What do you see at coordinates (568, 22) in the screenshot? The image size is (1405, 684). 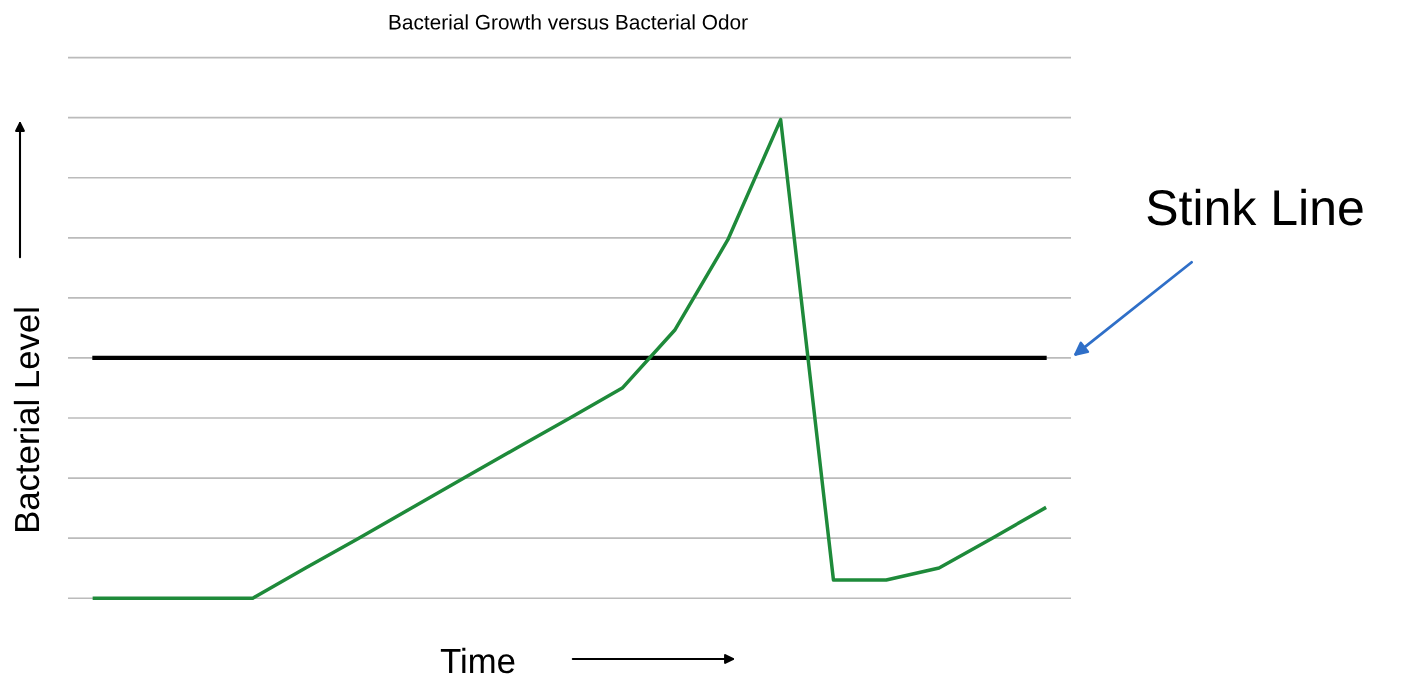 I see `chart-title: Bacterial Growth versus Bacterial Odor` at bounding box center [568, 22].